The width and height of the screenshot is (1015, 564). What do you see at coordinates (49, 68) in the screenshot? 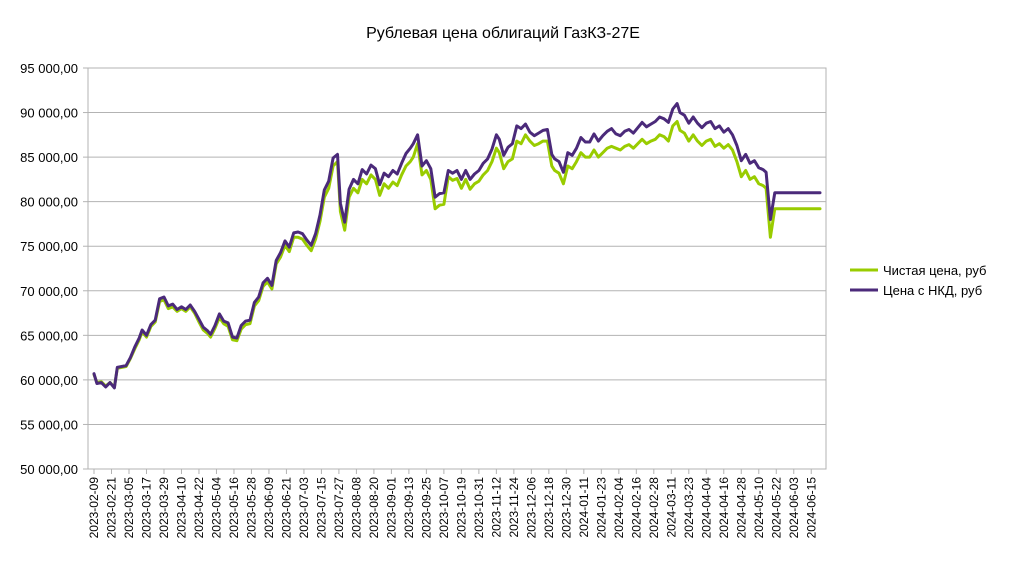
I see `y-tick-label: 95 000,00` at bounding box center [49, 68].